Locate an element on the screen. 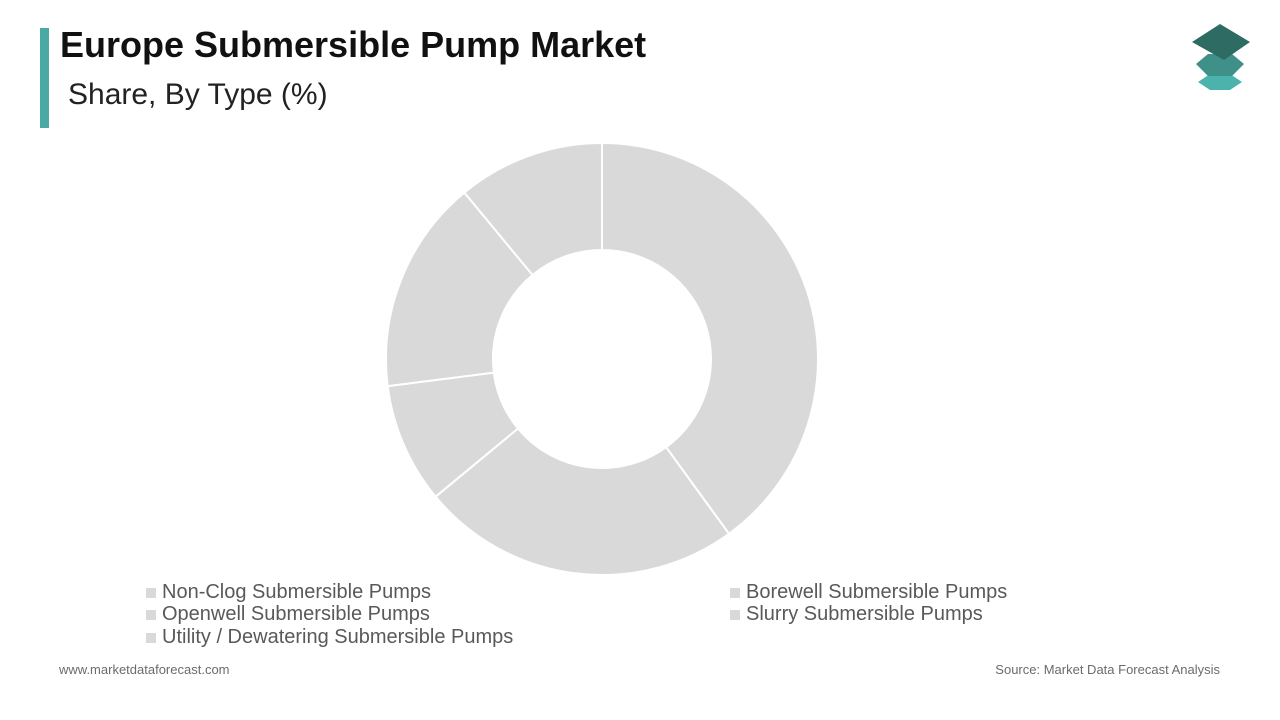 This screenshot has width=1280, height=720. page-title: Europe Submersible Pump Market is located at coordinates (353, 44).